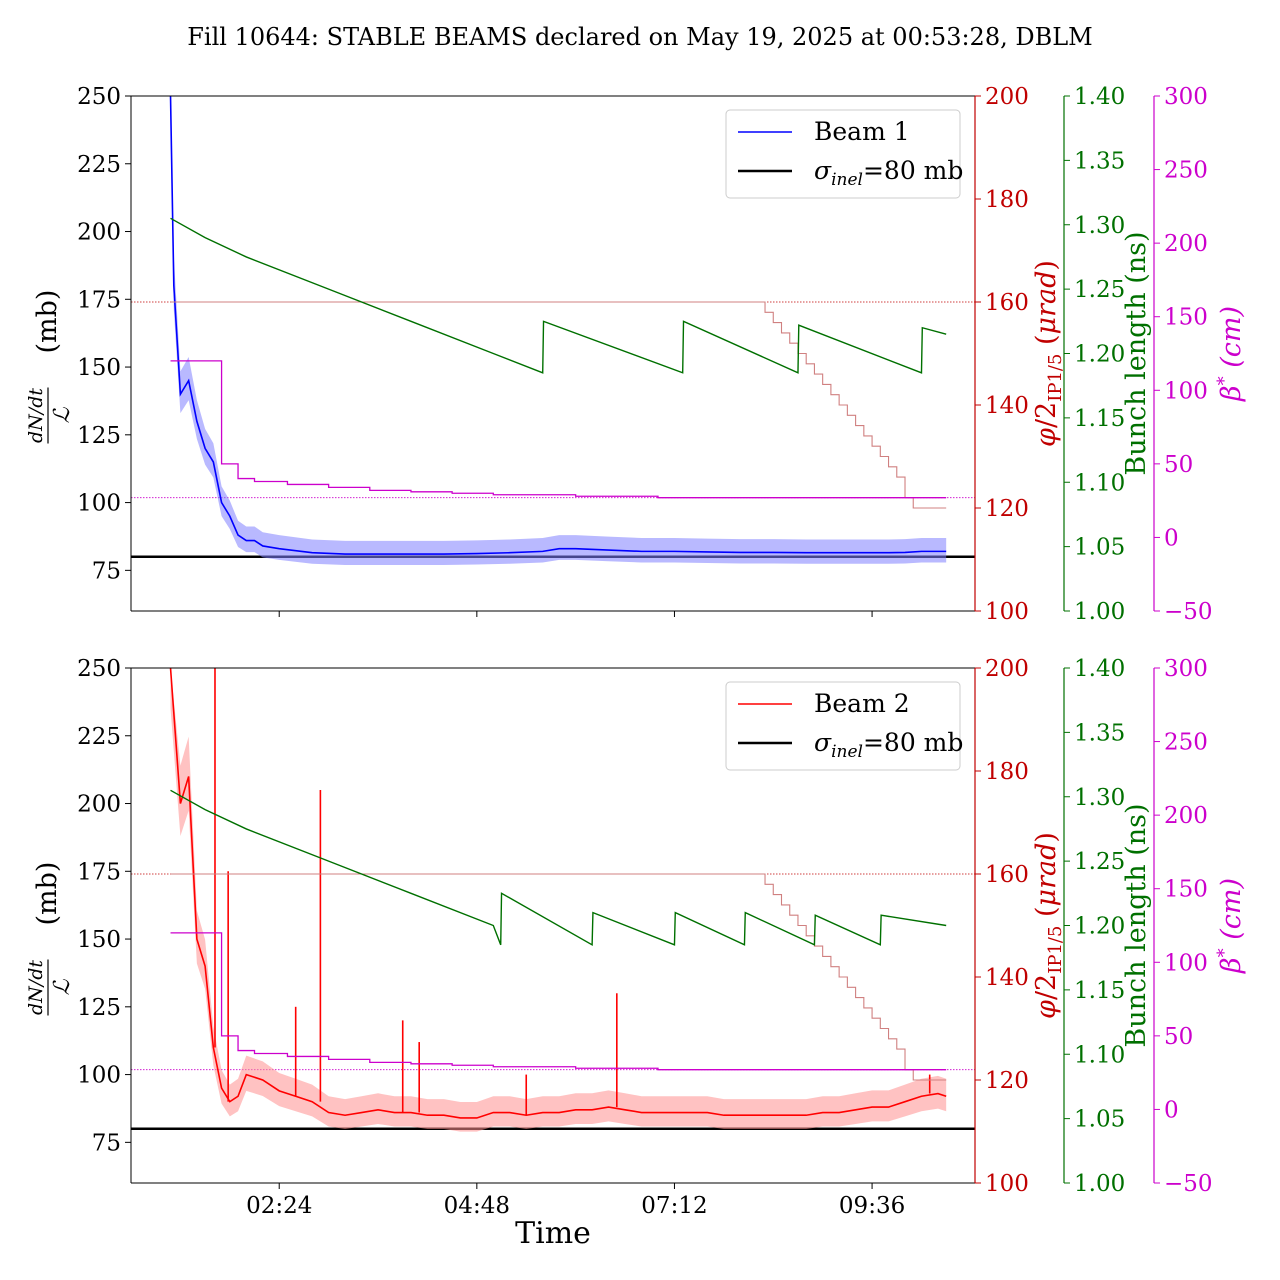  What do you see at coordinates (844, 154) in the screenshot?
I see `legend: Beam 1 σinel=80 mb` at bounding box center [844, 154].